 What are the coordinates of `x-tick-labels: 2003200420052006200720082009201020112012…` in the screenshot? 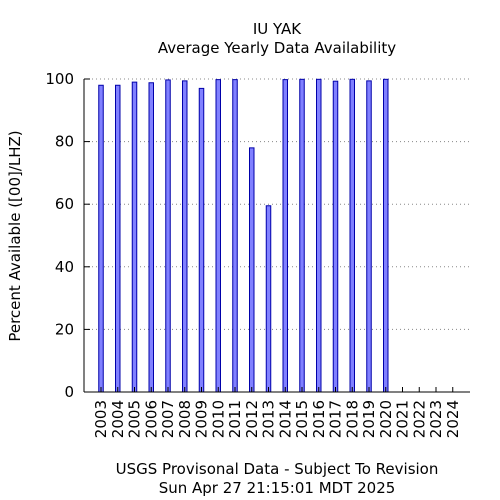 It's located at (277, 419).